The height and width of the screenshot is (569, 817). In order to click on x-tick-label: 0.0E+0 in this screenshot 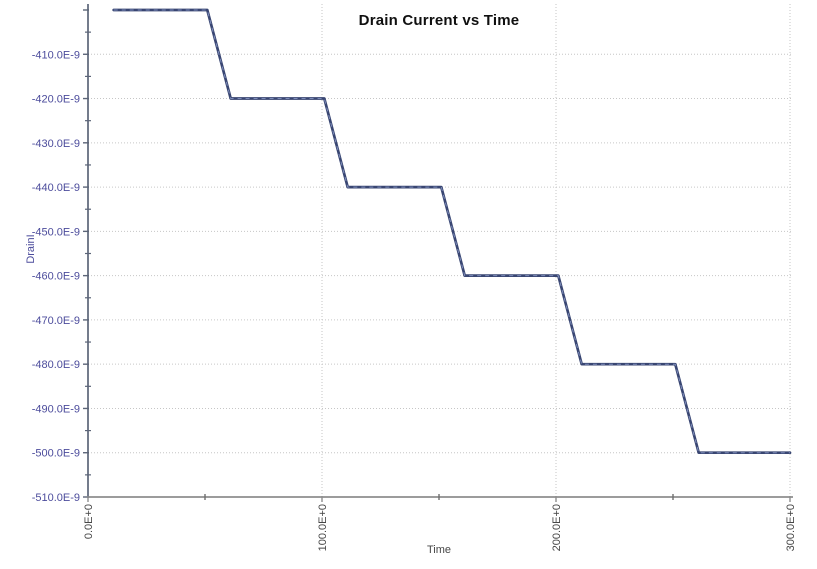, I will do `click(89, 521)`.